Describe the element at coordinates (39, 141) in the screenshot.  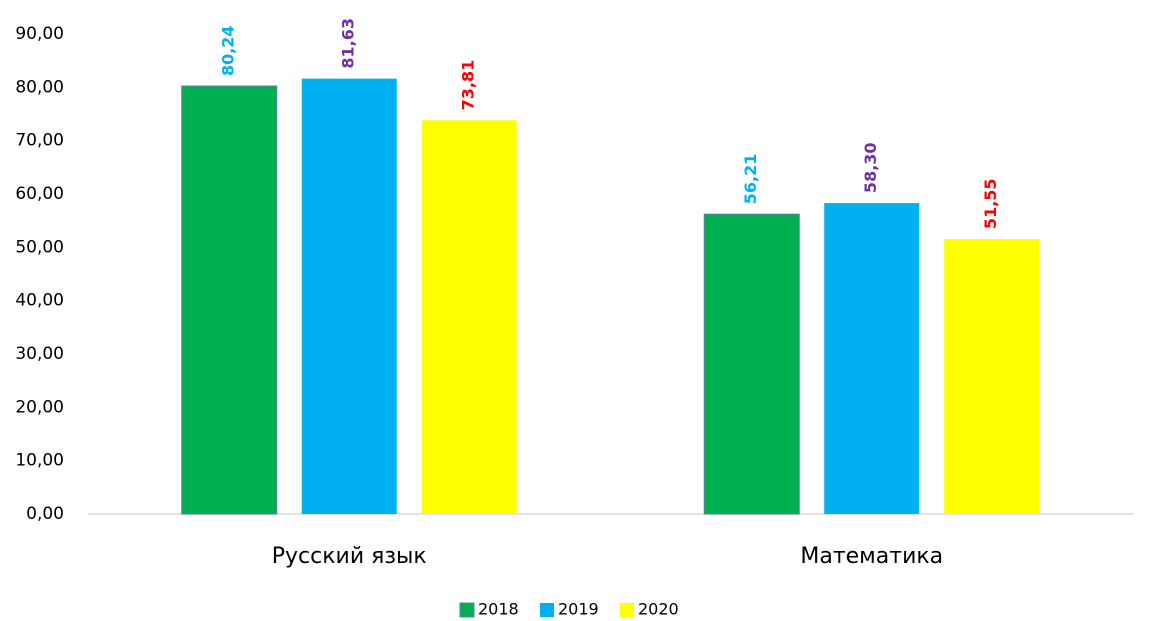
I see `y-tick-label: 70,00` at that location.